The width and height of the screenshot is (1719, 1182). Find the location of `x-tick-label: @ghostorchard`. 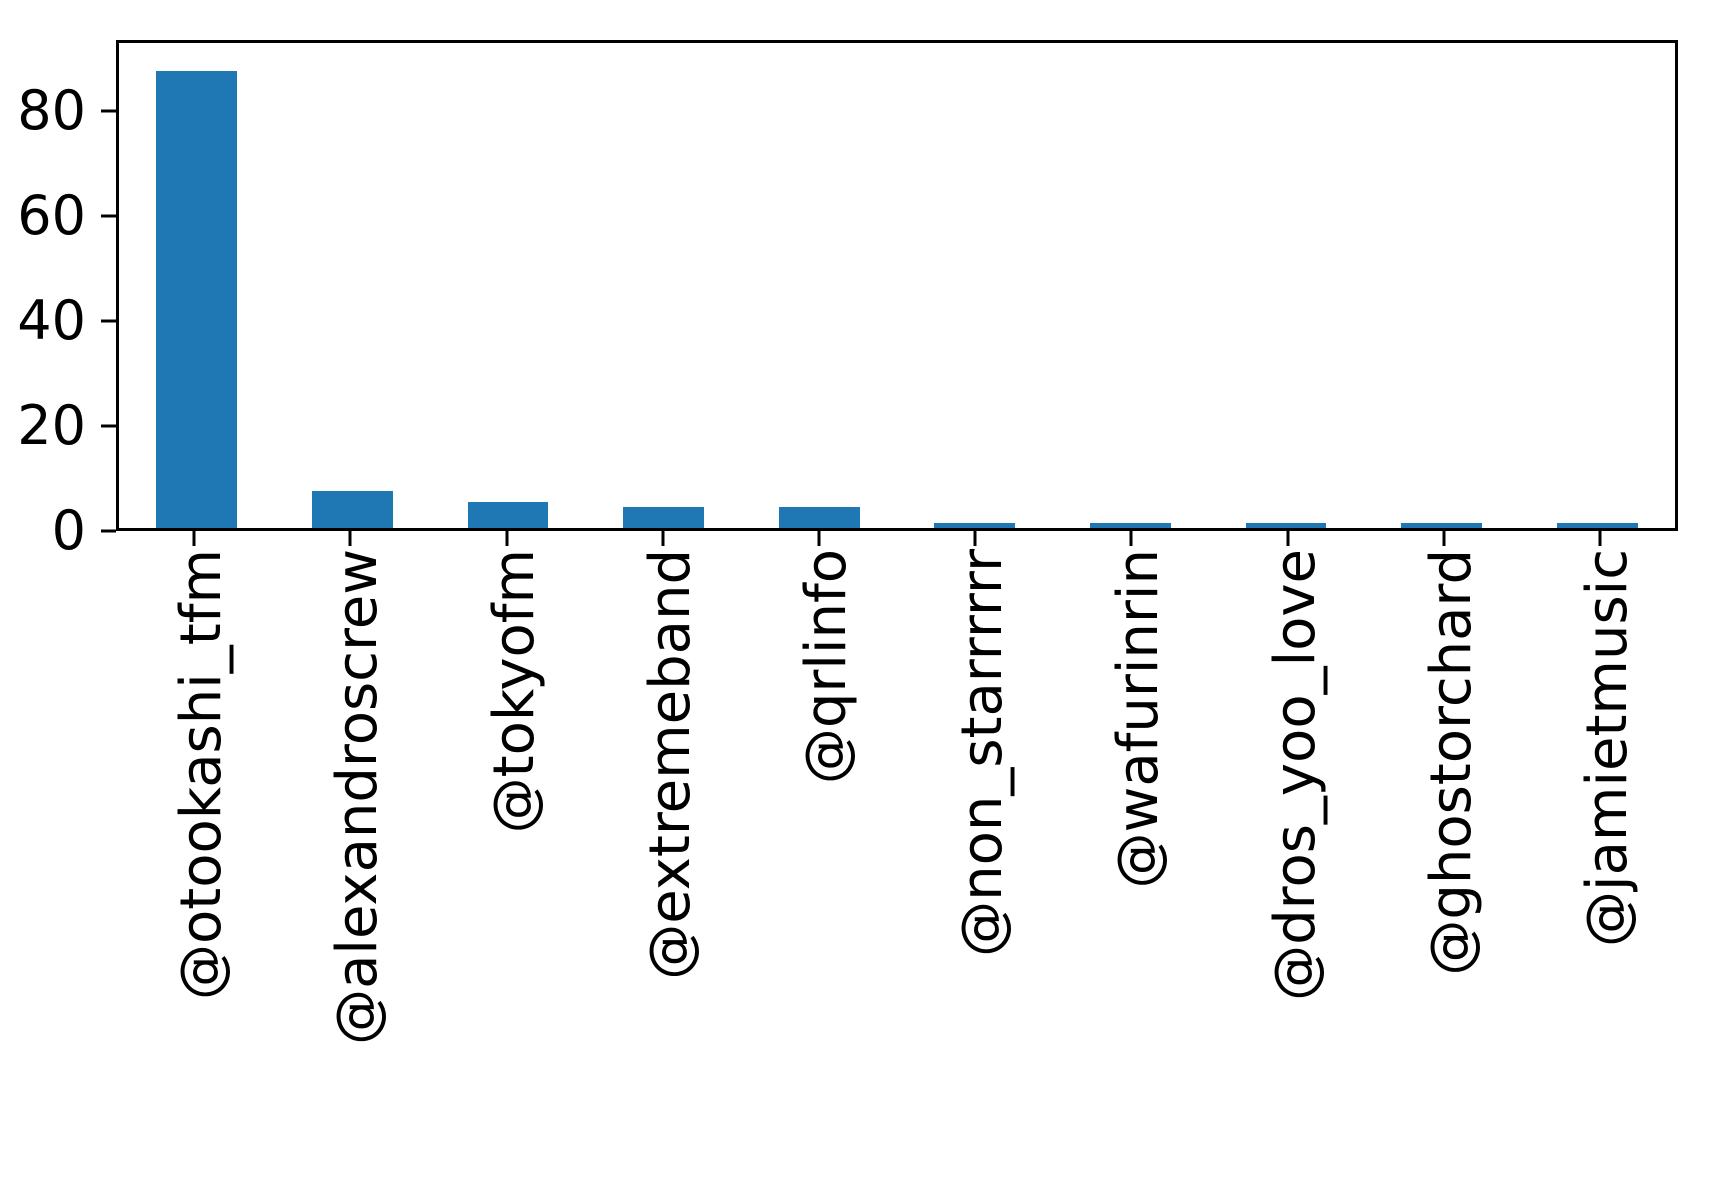

x-tick-label: @ghostorchard is located at coordinates (1451, 762).